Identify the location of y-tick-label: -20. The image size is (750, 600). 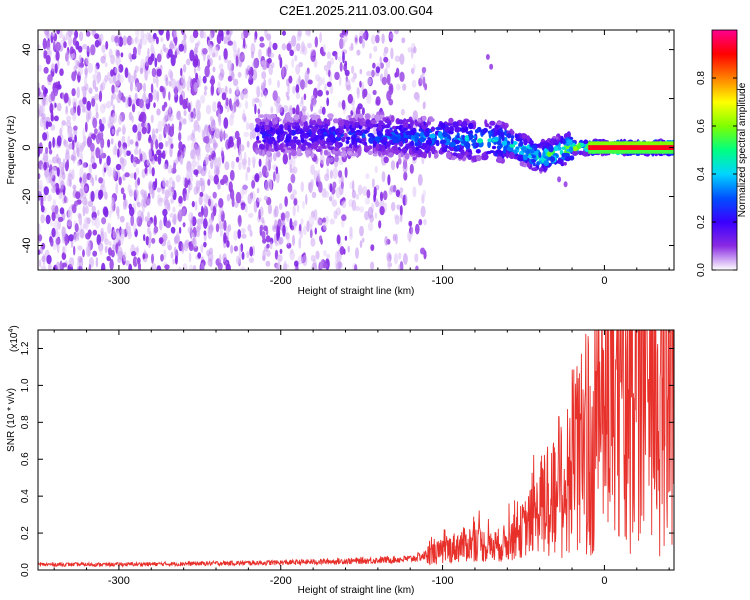
(27, 197).